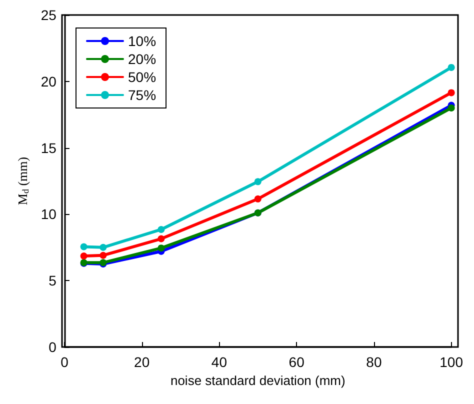 The width and height of the screenshot is (474, 404). What do you see at coordinates (219, 362) in the screenshot?
I see `x-tick-label: 40` at bounding box center [219, 362].